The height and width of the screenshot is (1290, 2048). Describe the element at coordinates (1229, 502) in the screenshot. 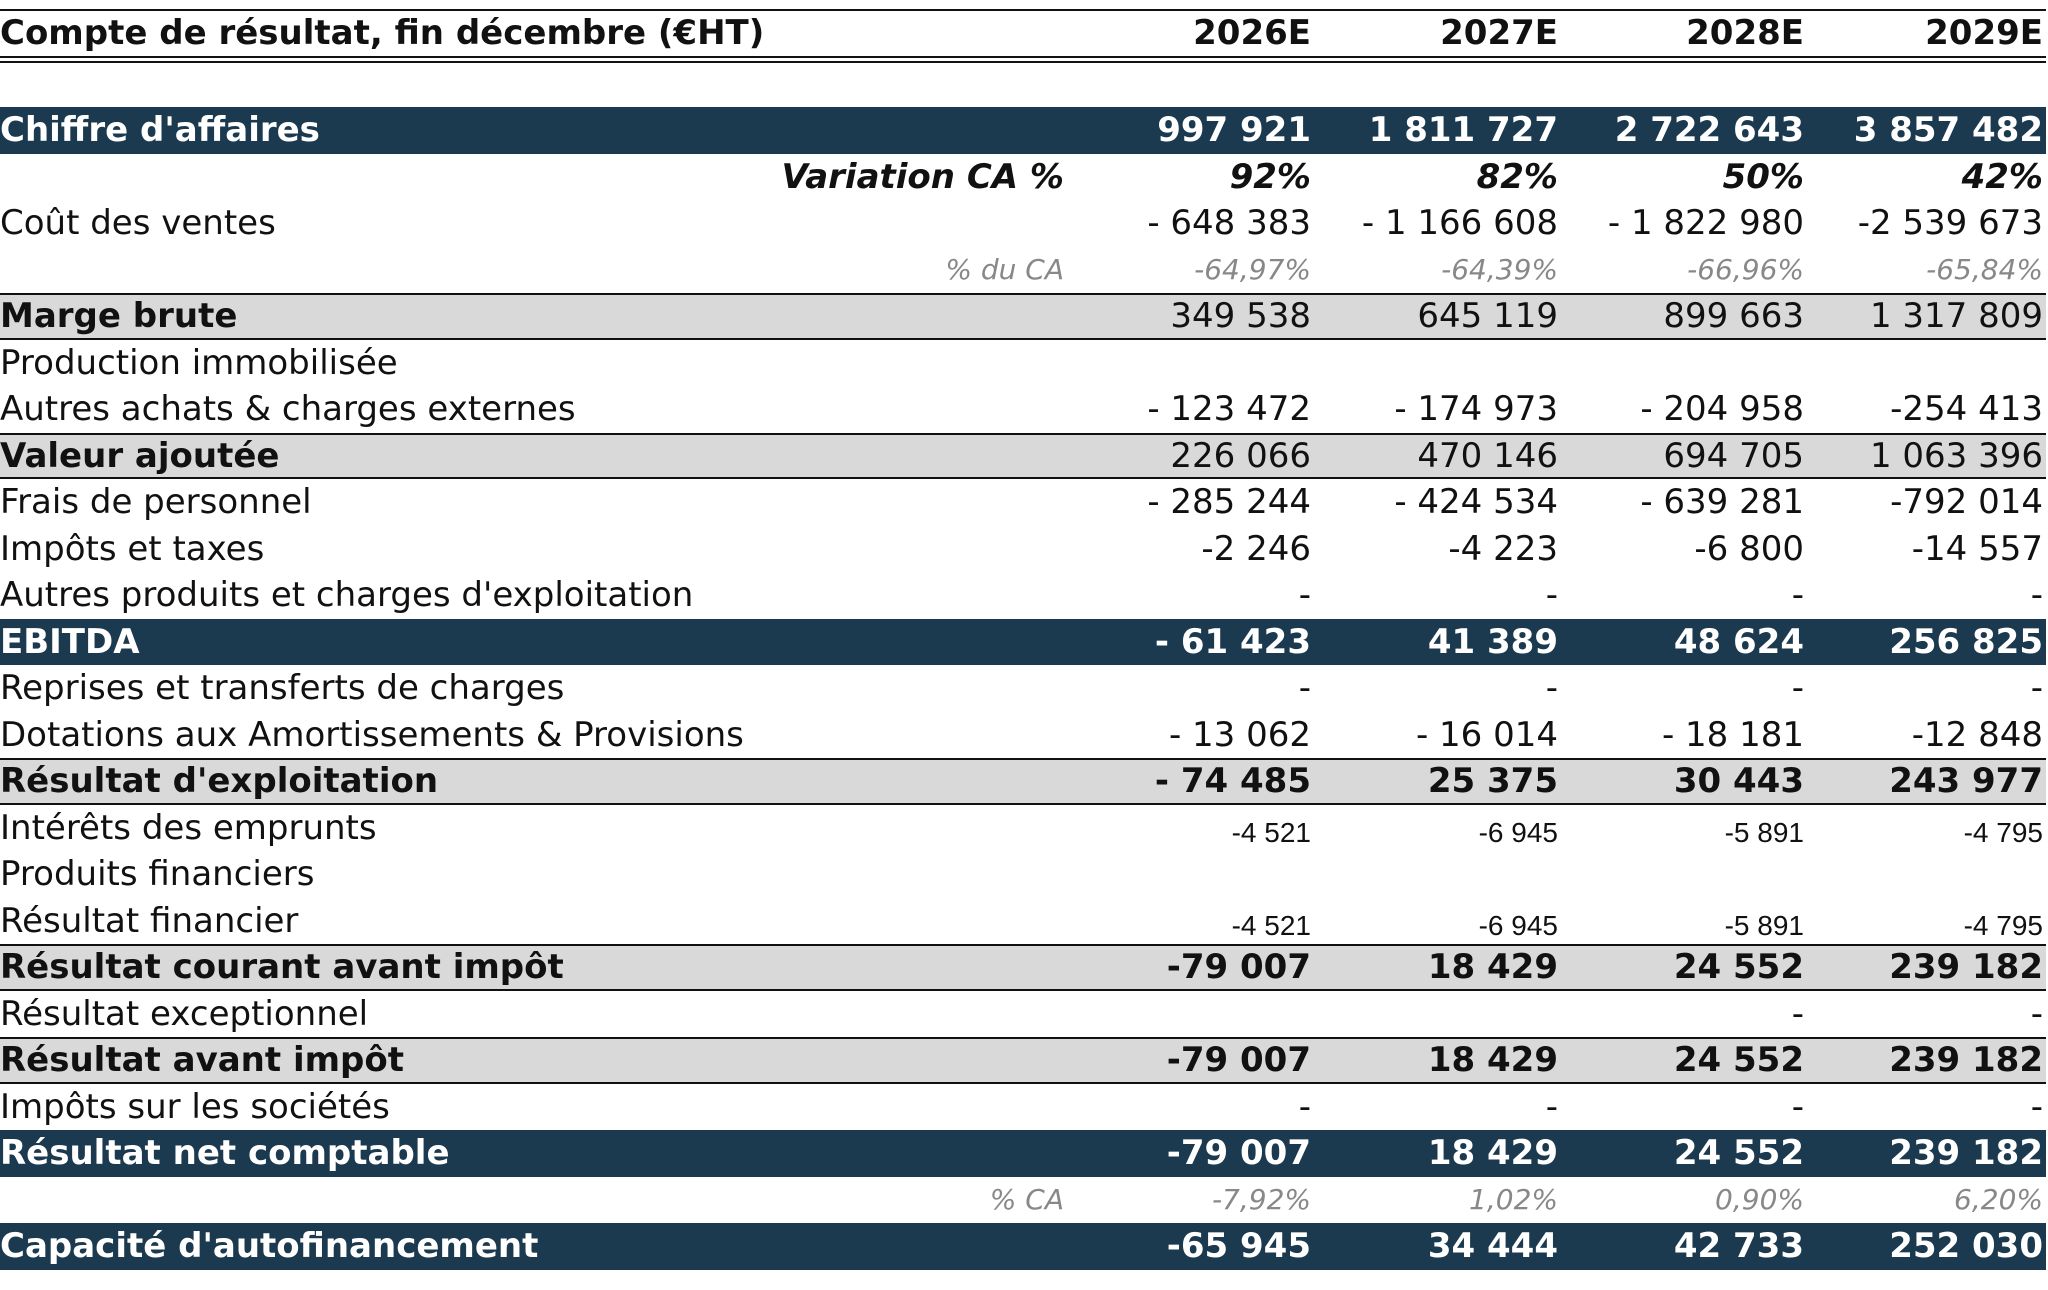

I see `value-cell: - 285 244` at that location.